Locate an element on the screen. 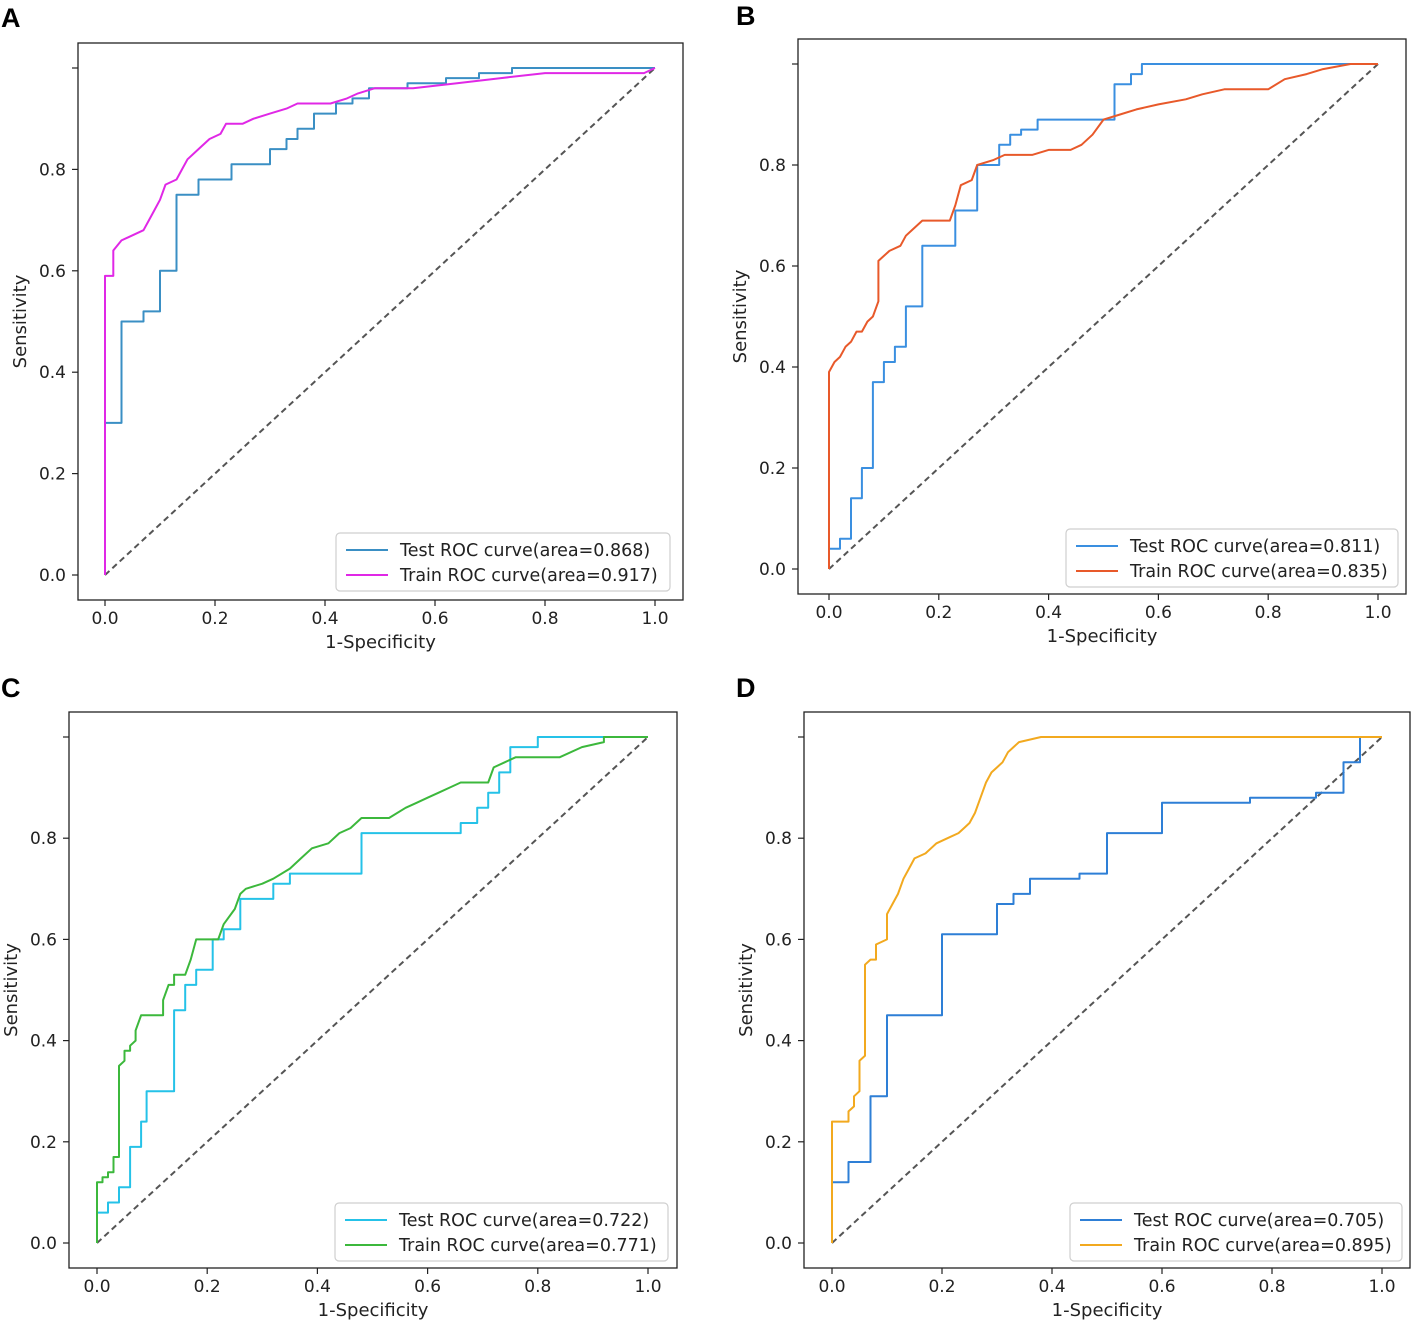 This screenshot has height=1325, width=1417. panel-letter: C is located at coordinates (11, 688).